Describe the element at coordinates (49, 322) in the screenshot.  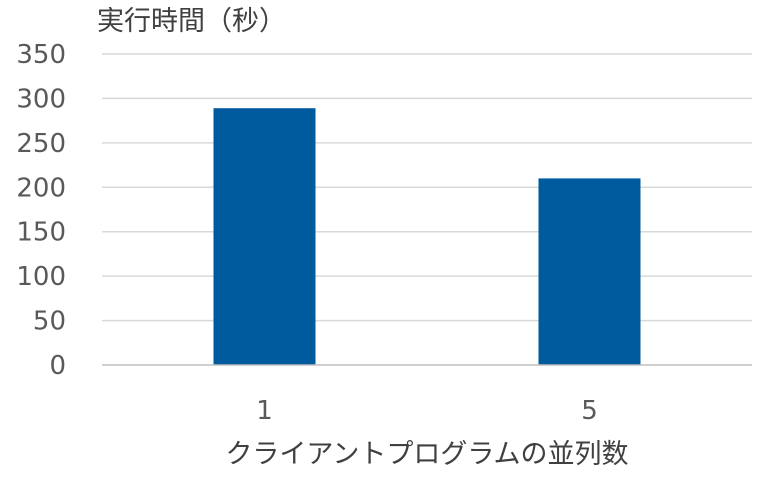
I see `y-tick-label: 50` at that location.